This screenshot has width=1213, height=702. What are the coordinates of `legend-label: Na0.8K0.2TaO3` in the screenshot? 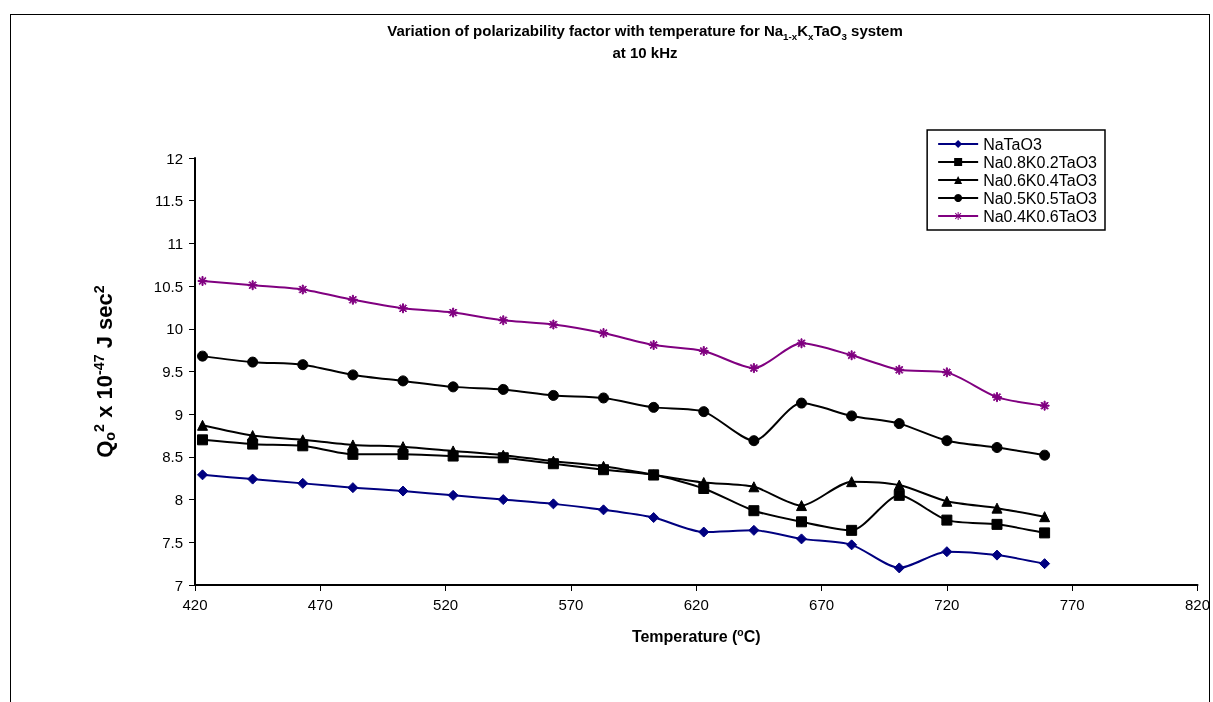 It's located at (1040, 162).